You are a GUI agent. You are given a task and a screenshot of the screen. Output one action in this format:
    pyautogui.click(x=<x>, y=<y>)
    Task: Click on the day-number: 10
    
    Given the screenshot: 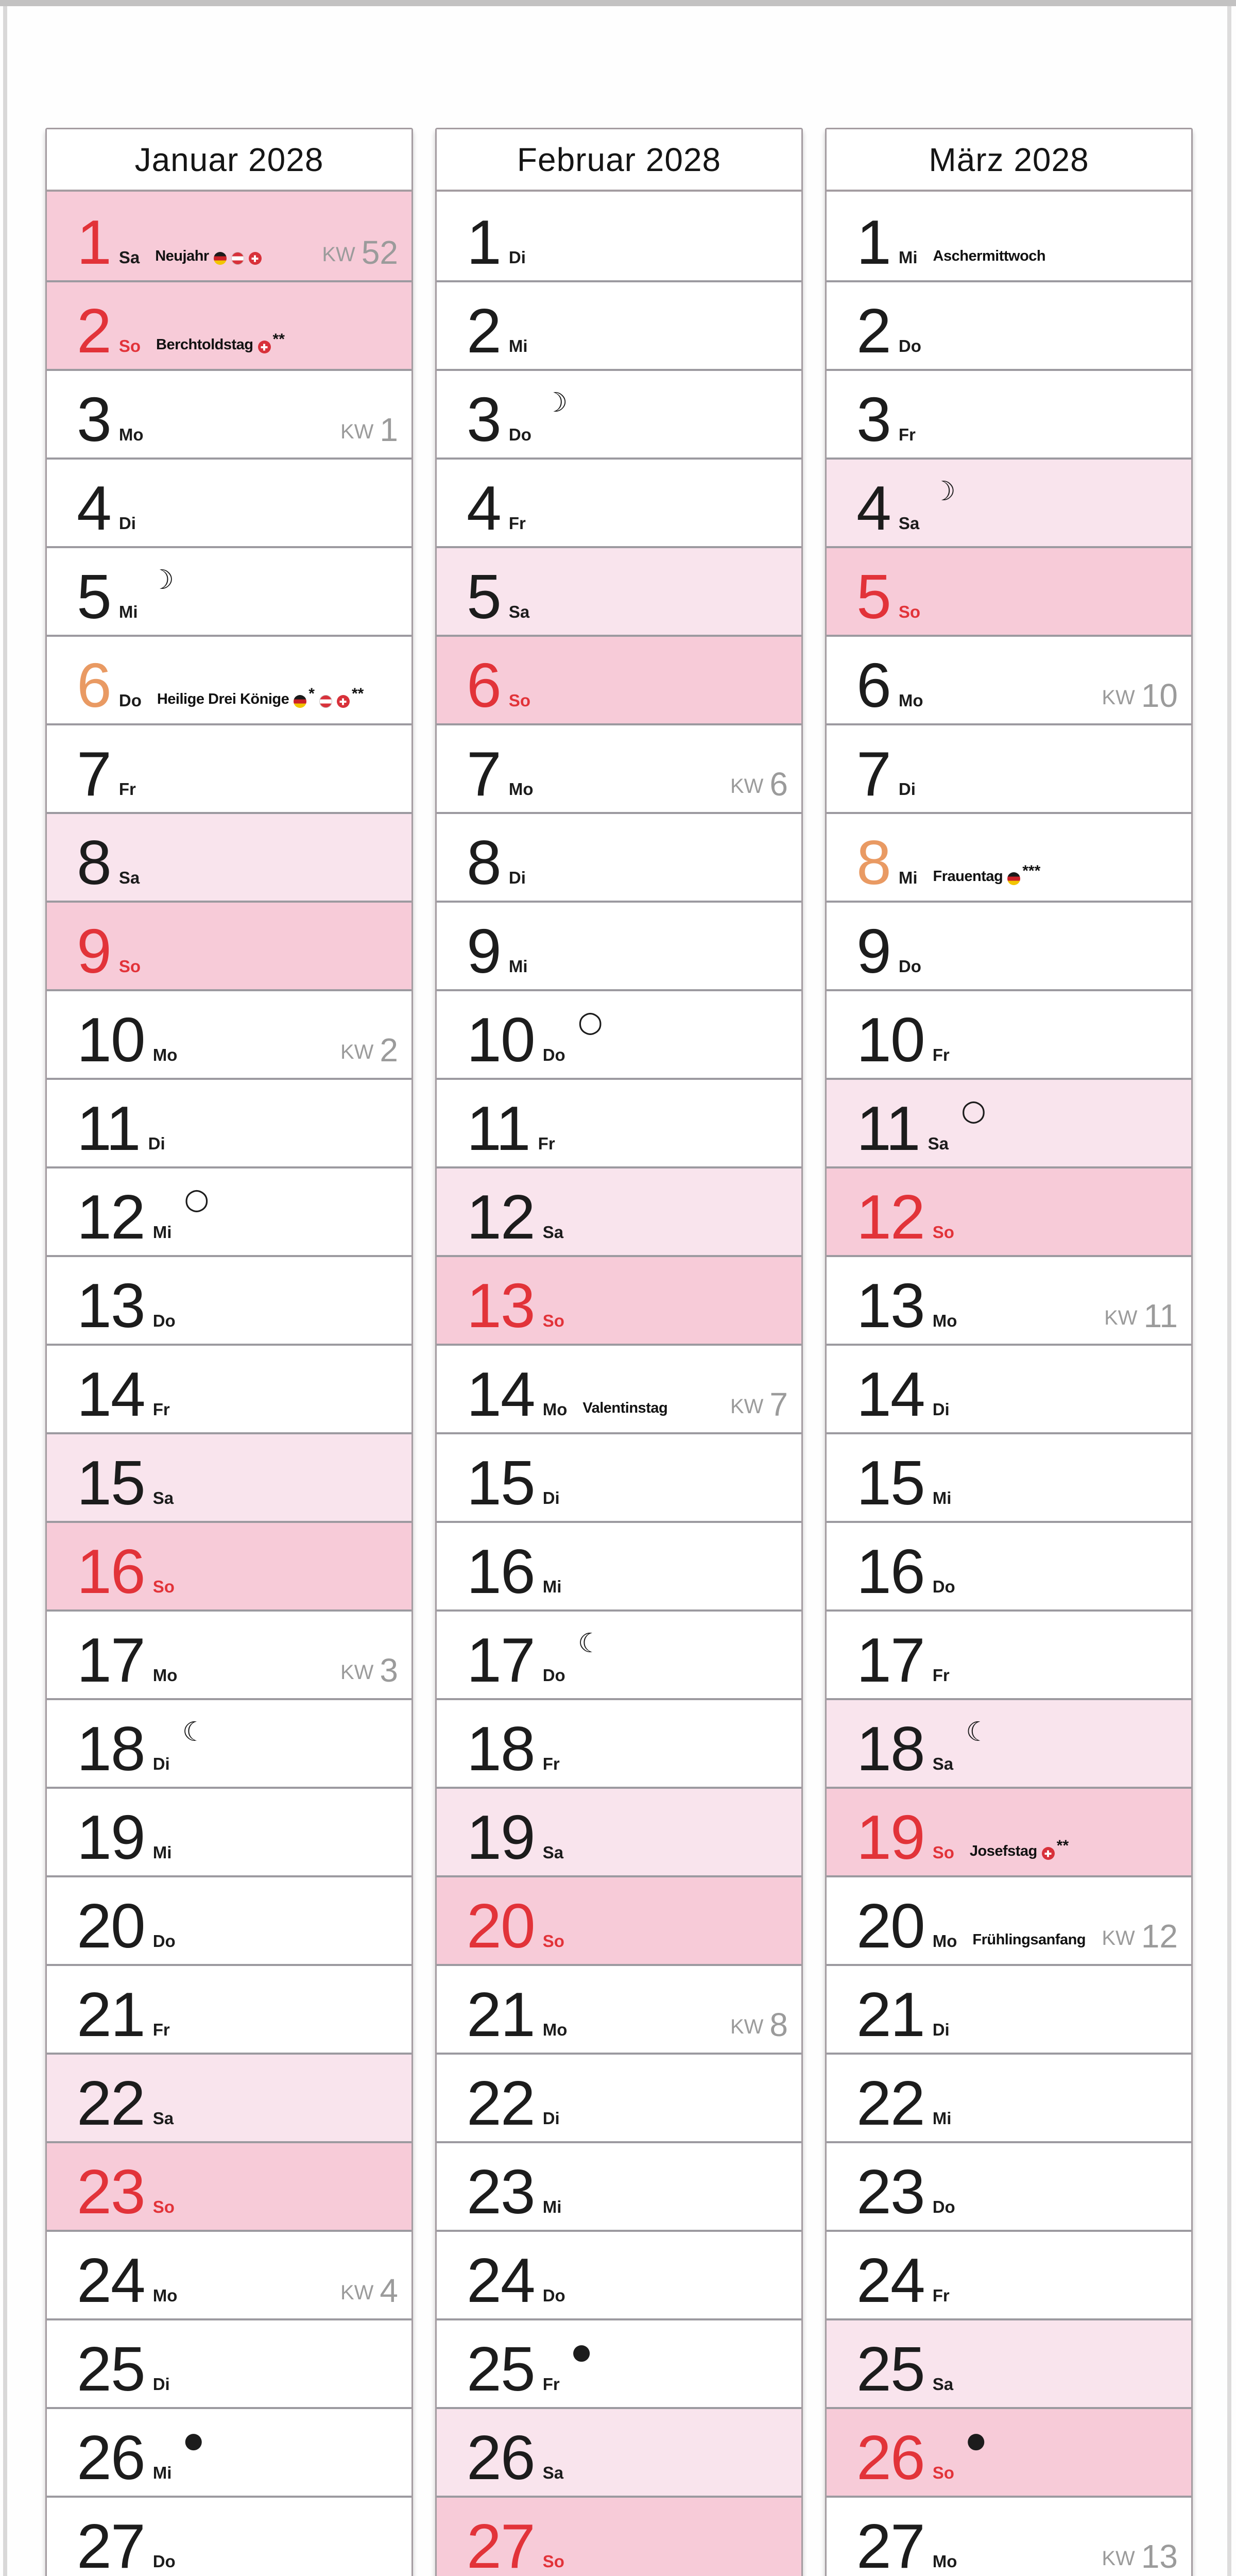 What is the action you would take?
    pyautogui.click(x=111, y=1040)
    